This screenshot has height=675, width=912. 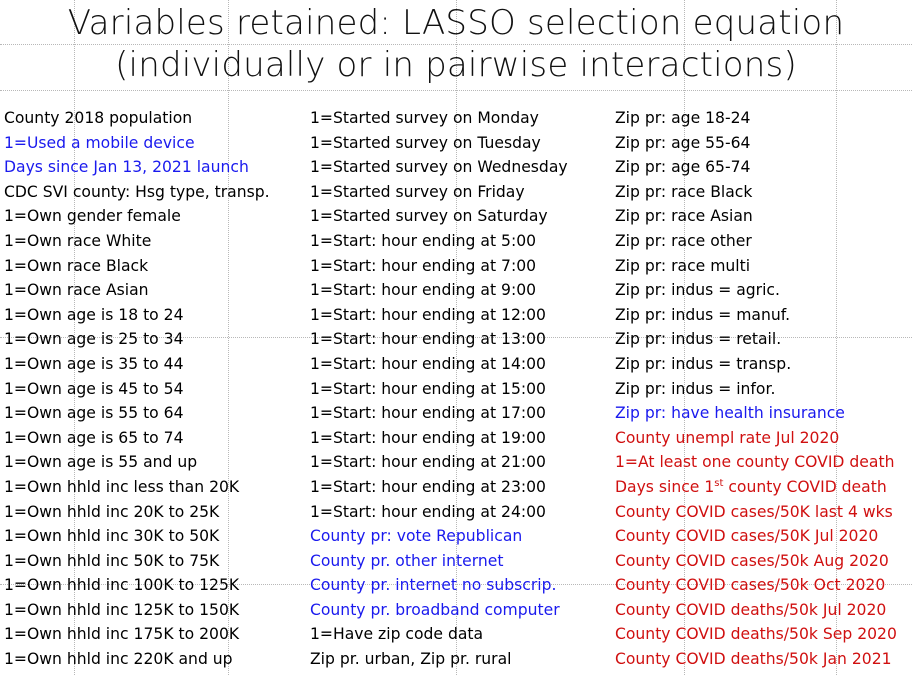 What do you see at coordinates (435, 609) in the screenshot?
I see `variable-label: County pr. broadband computer` at bounding box center [435, 609].